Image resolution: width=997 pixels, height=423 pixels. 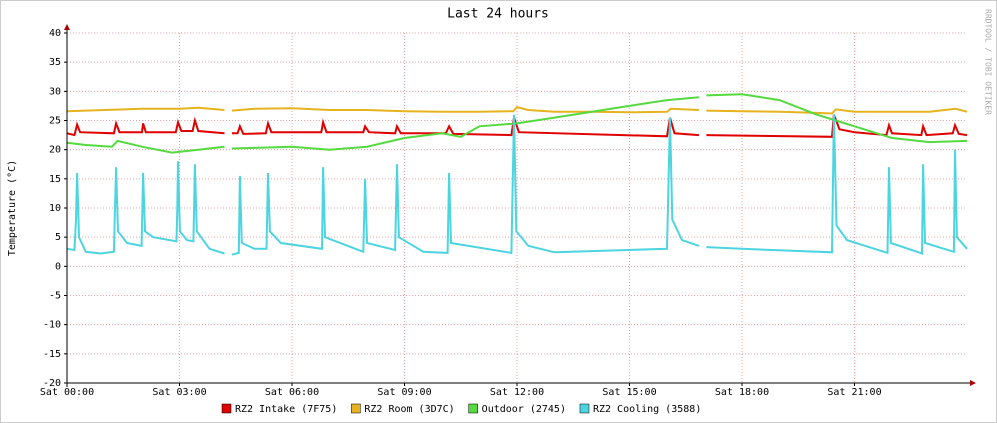 What do you see at coordinates (55, 33) in the screenshot?
I see `y-tick-label: 40` at bounding box center [55, 33].